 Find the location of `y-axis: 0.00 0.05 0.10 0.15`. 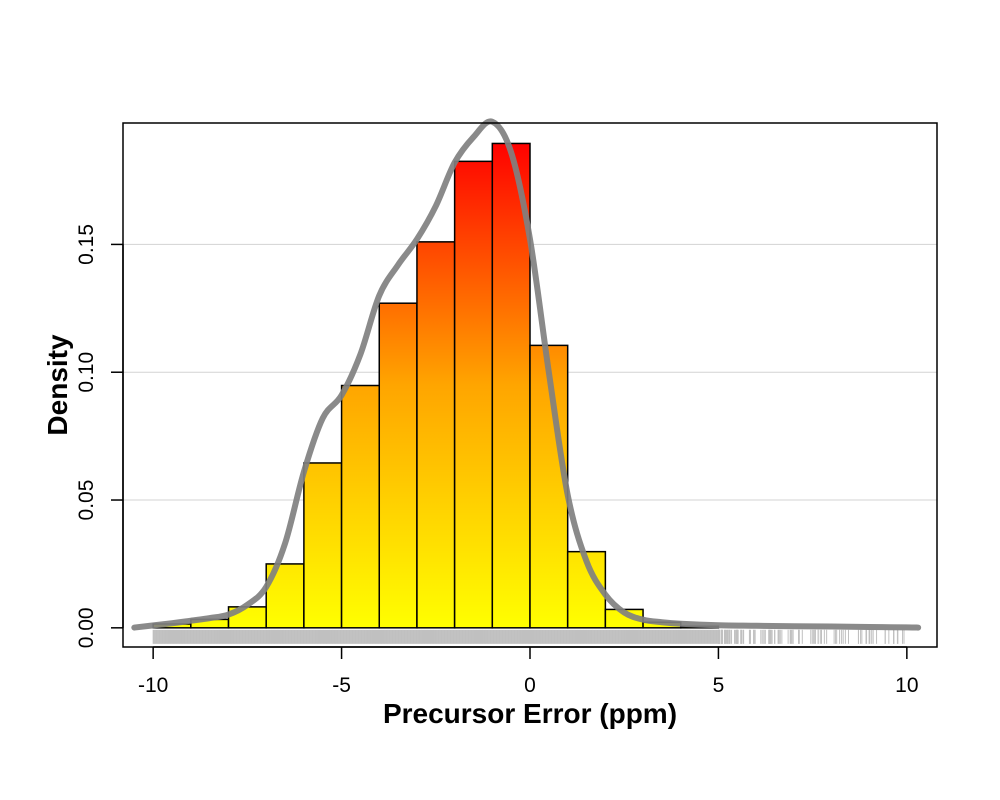

y-axis: 0.00 0.05 0.10 0.15 is located at coordinates (99, 436).